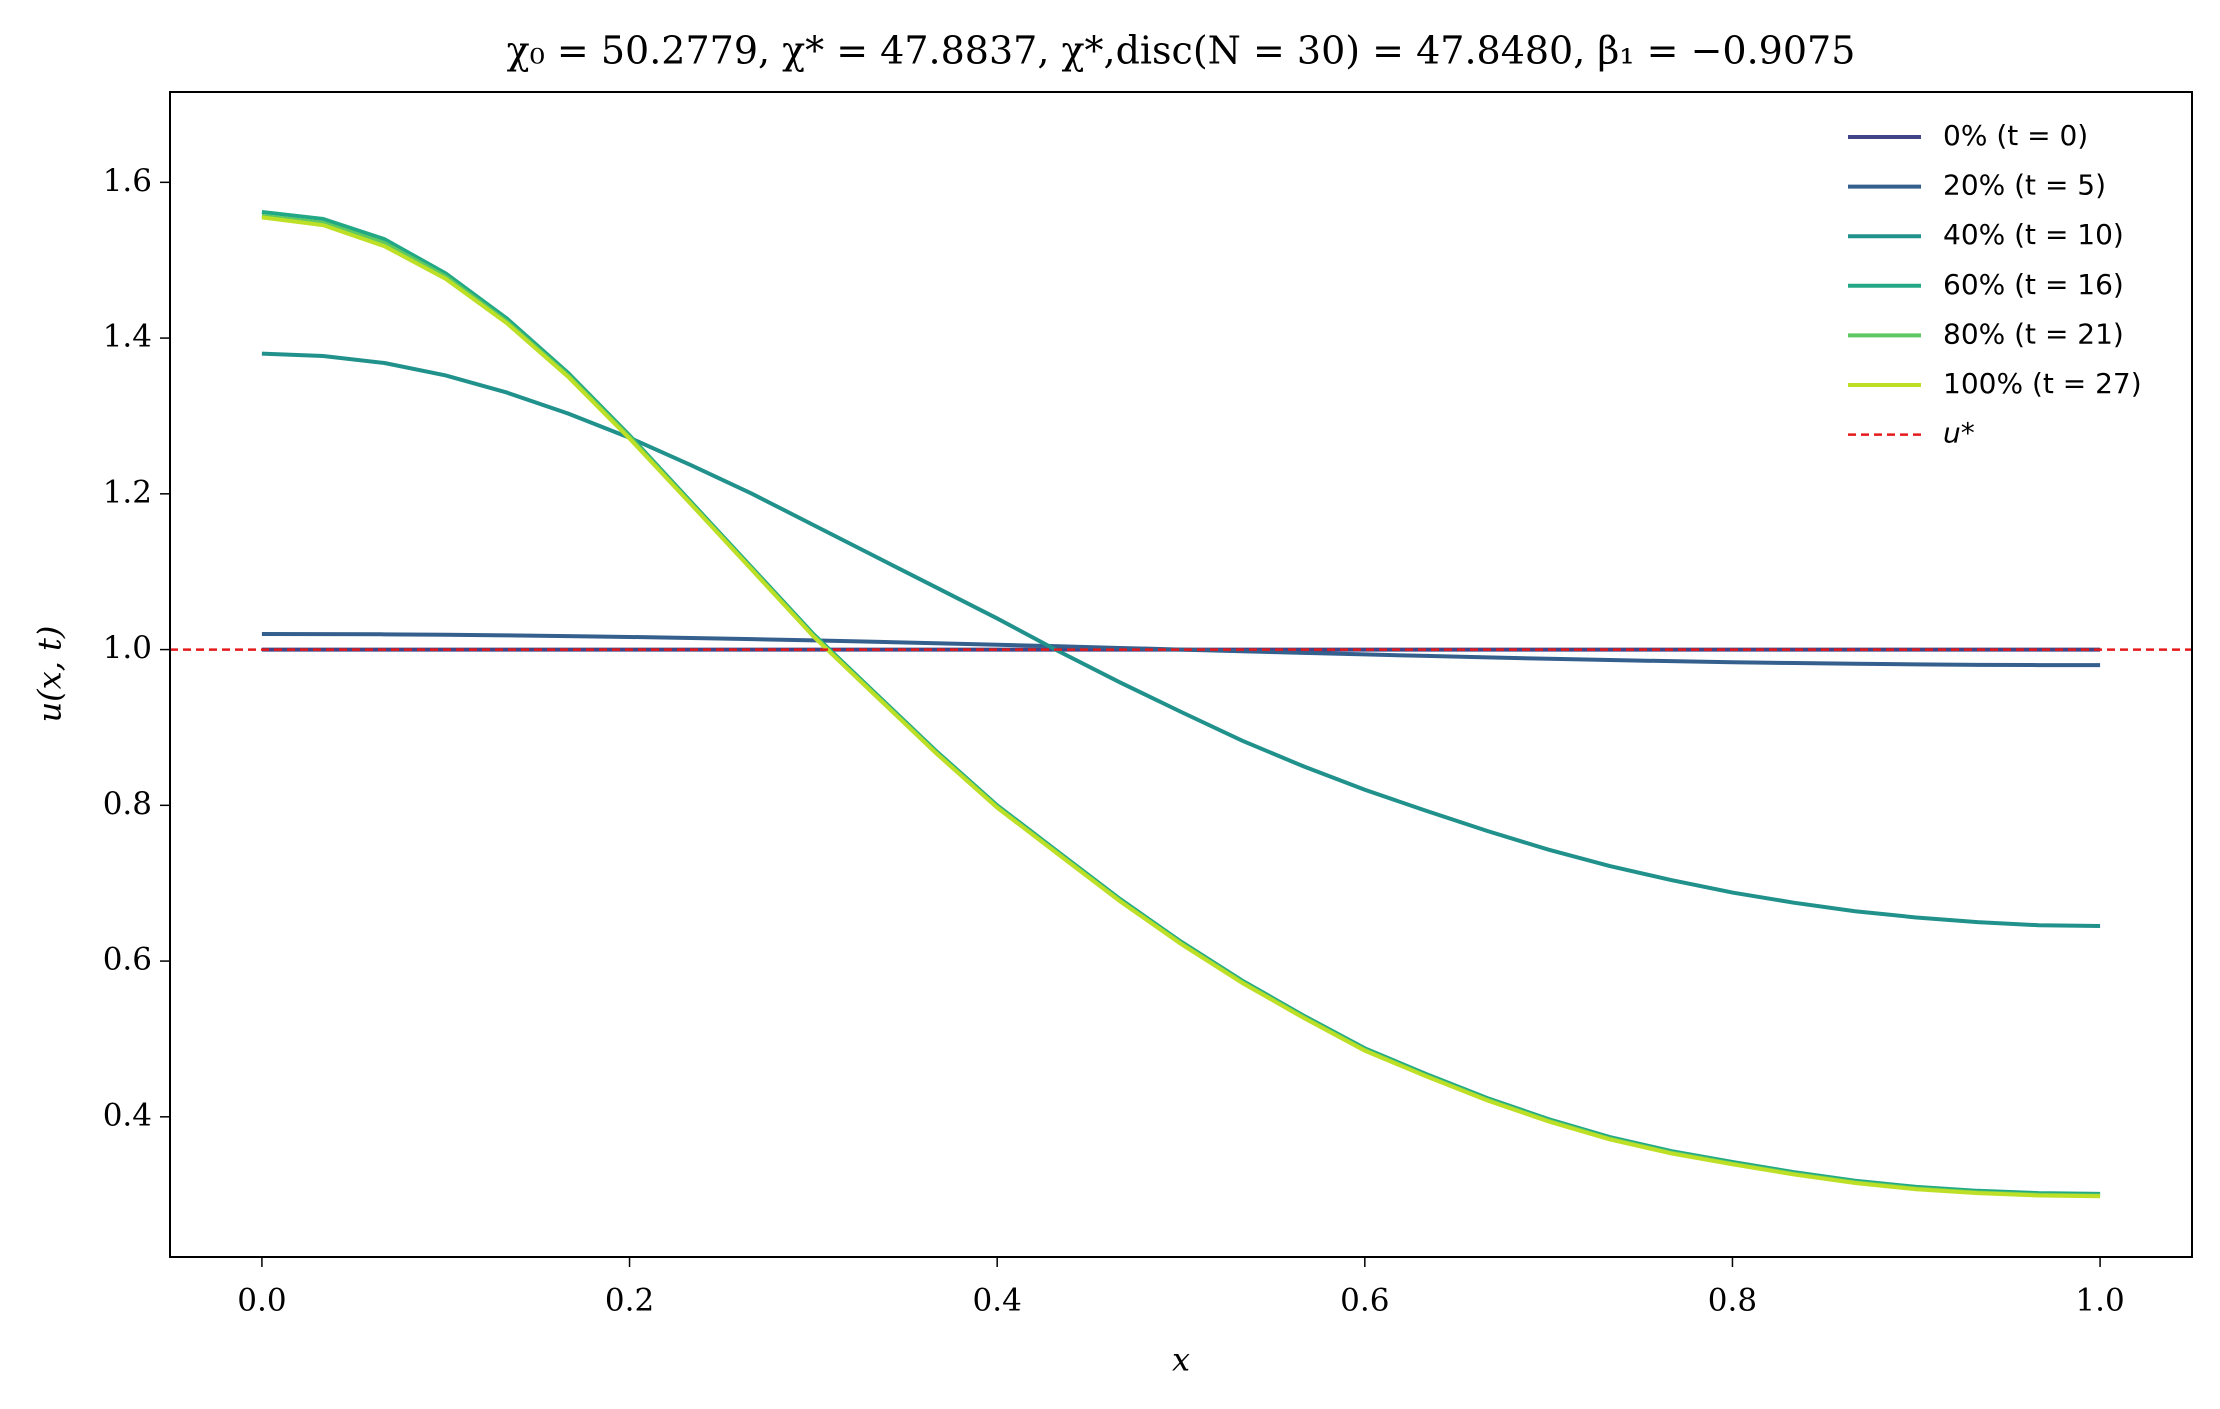  I want to click on legend-label: 100% (t = 27), so click(2042, 383).